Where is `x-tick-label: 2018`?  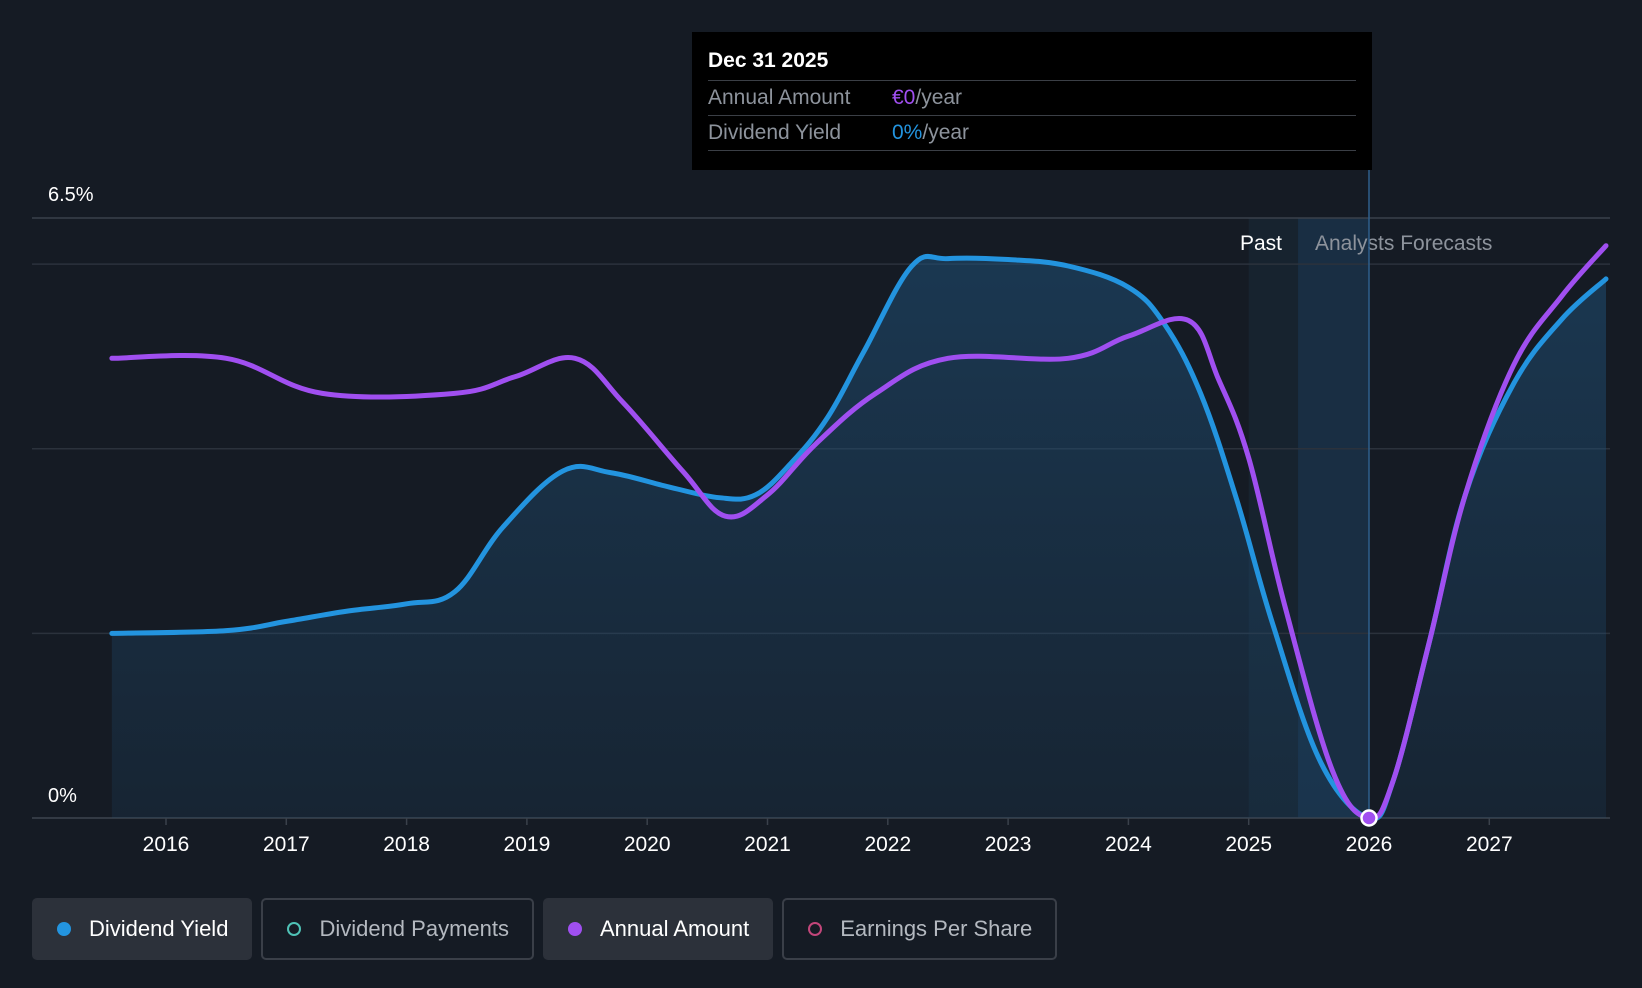
x-tick-label: 2018 is located at coordinates (406, 844).